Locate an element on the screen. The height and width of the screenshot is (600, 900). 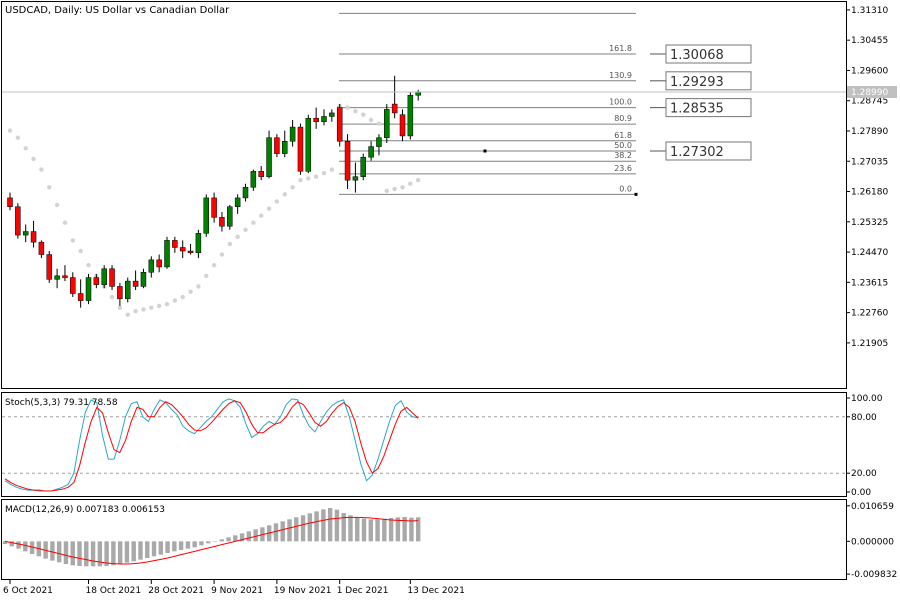
fib-level-label: 38.2 is located at coordinates (623, 155).